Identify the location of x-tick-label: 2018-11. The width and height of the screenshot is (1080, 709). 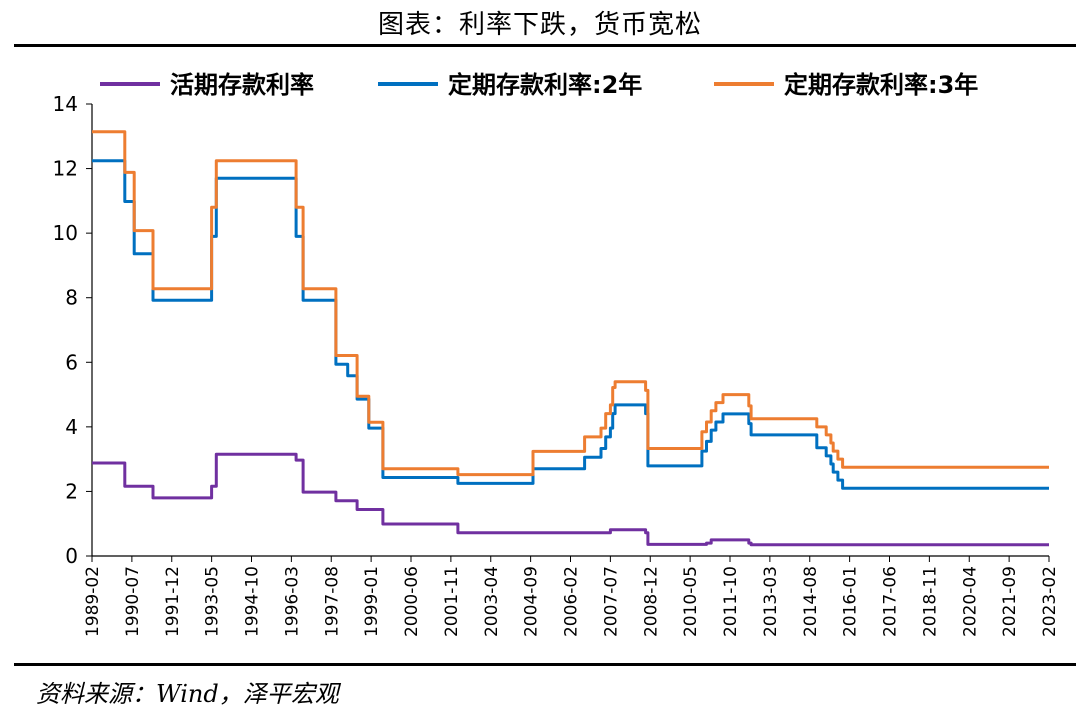
(930, 601).